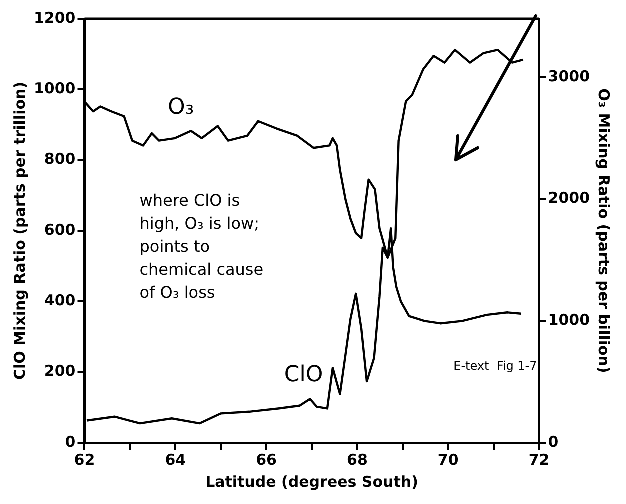  Describe the element at coordinates (60, 371) in the screenshot. I see `y-tick-label: 200` at that location.